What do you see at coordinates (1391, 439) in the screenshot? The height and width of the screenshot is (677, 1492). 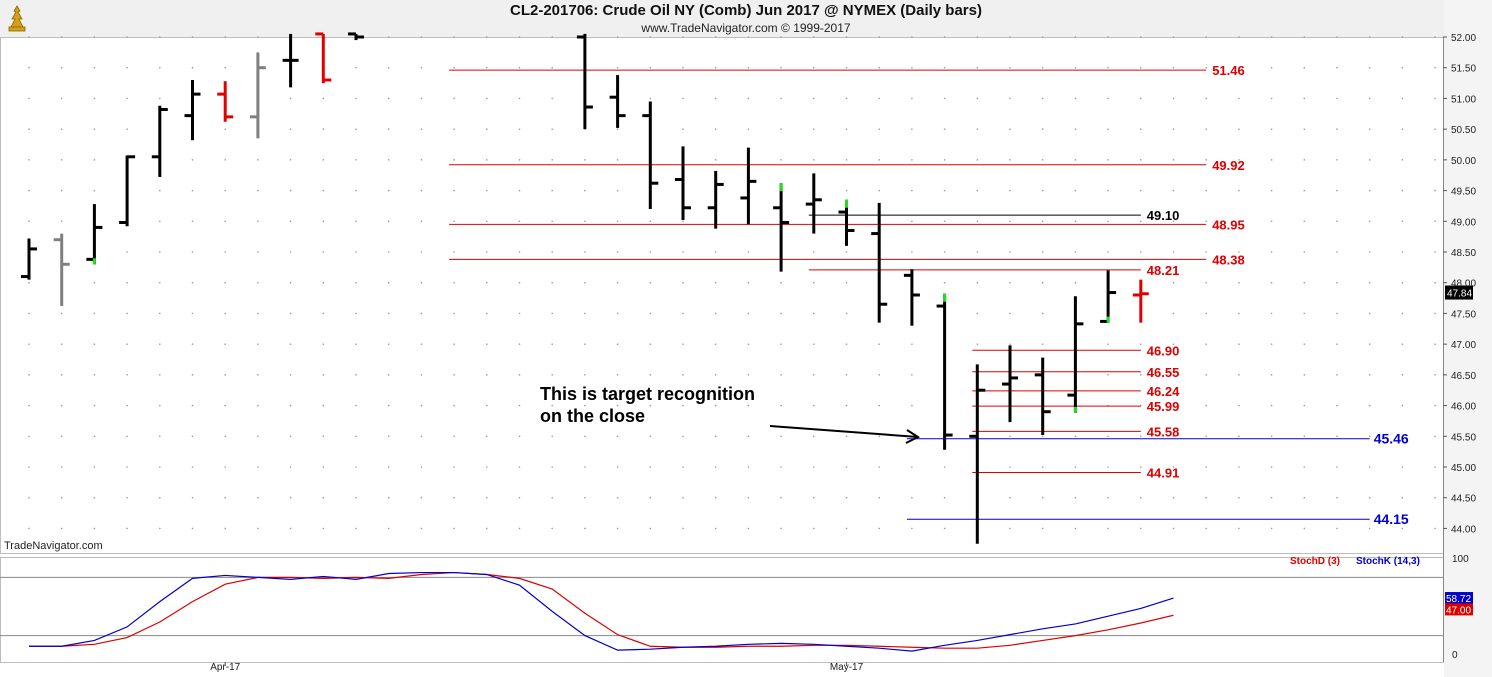 I see `level-label: 45.46` at bounding box center [1391, 439].